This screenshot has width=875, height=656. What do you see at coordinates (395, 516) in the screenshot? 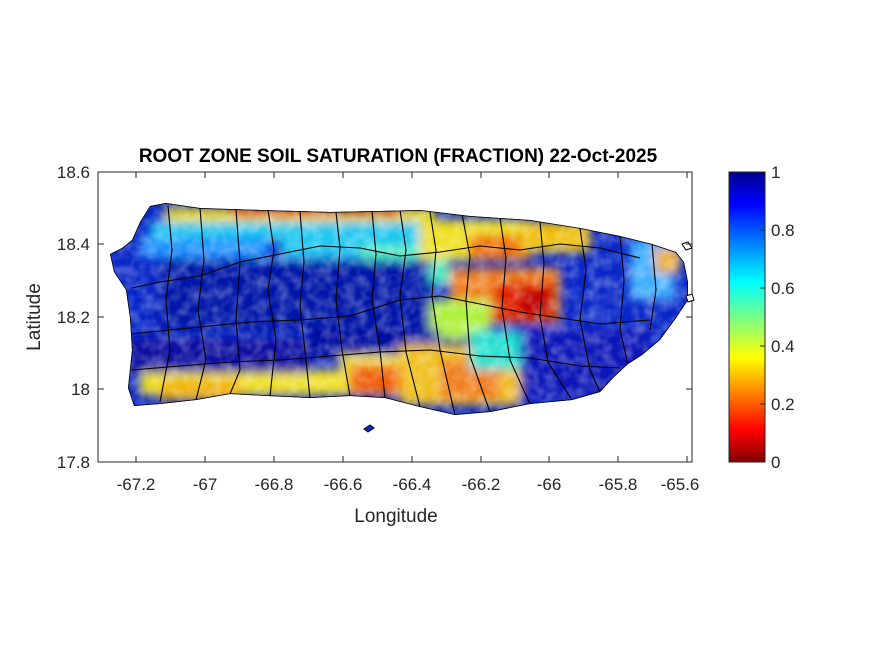
I see `x-axis-label: Longitude` at bounding box center [395, 516].